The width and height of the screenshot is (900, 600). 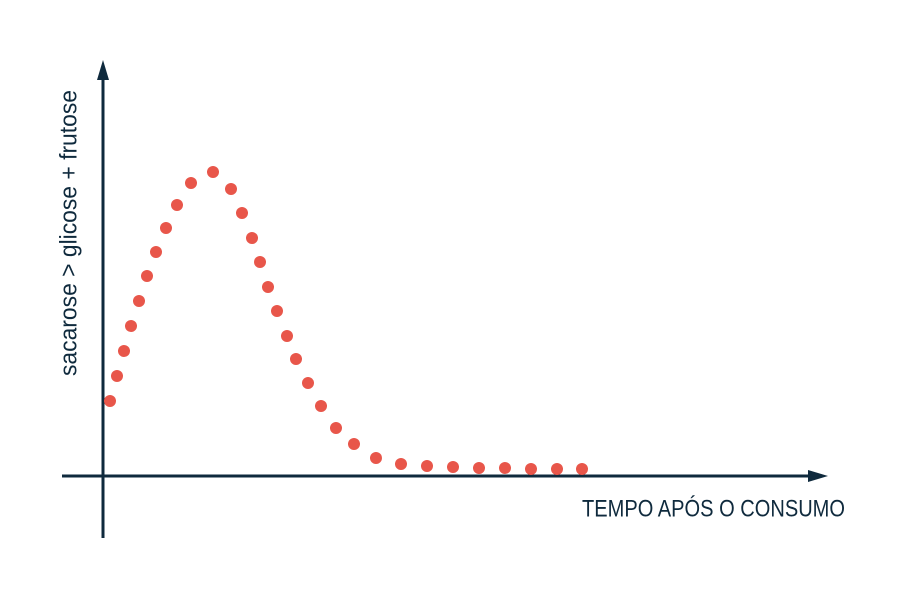 I want to click on y-axis-arrow, so click(x=103, y=70).